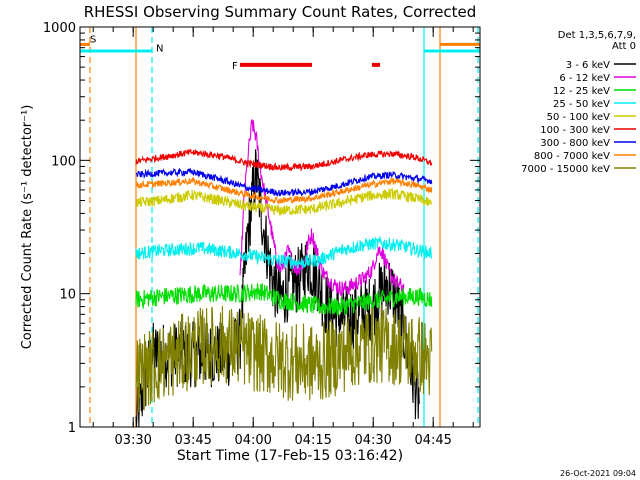 The width and height of the screenshot is (640, 480). Describe the element at coordinates (159, 49) in the screenshot. I see `annotation-label-n: N` at that location.